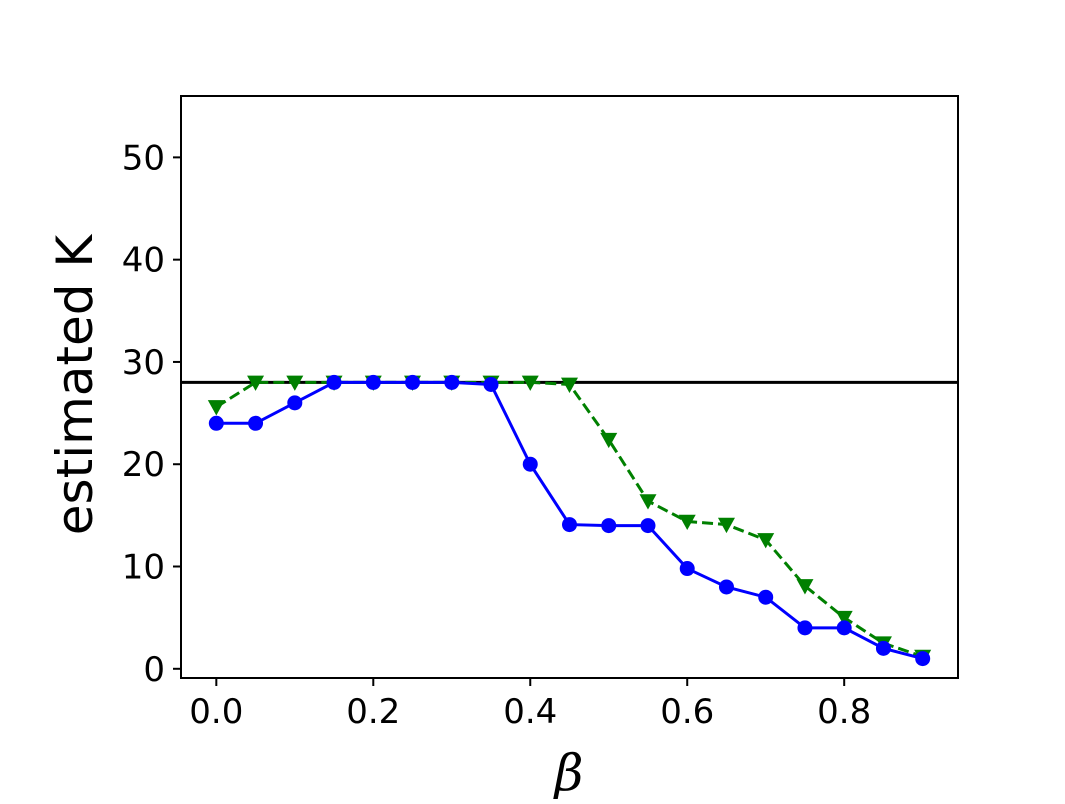 This screenshot has height=804, width=1065. I want to click on y-tick-label: 20, so click(143, 465).